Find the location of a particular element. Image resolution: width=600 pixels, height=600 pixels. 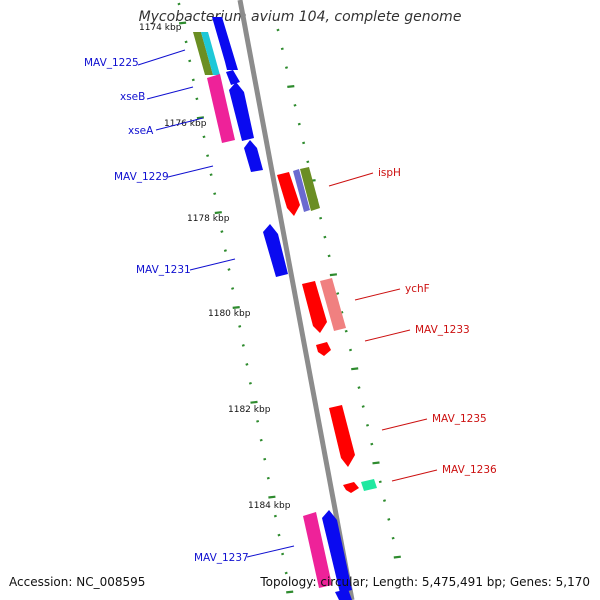

gene-label-mav-1233: MAV_1233 is located at coordinates (442, 330).